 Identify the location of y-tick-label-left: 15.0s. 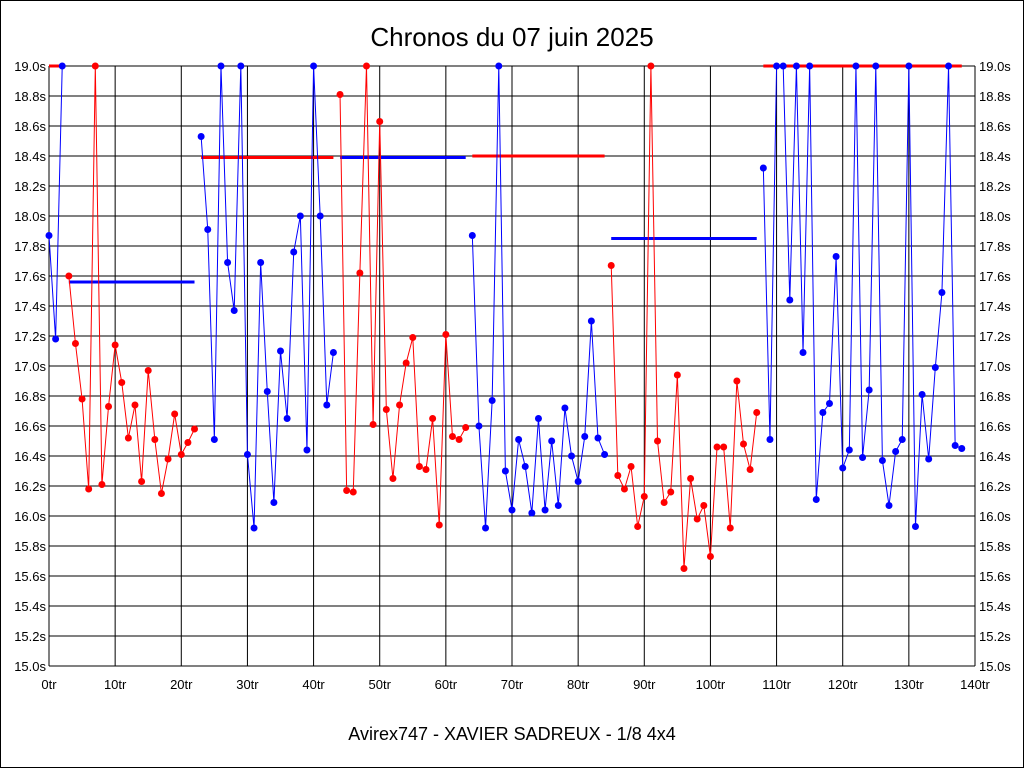
(30, 666).